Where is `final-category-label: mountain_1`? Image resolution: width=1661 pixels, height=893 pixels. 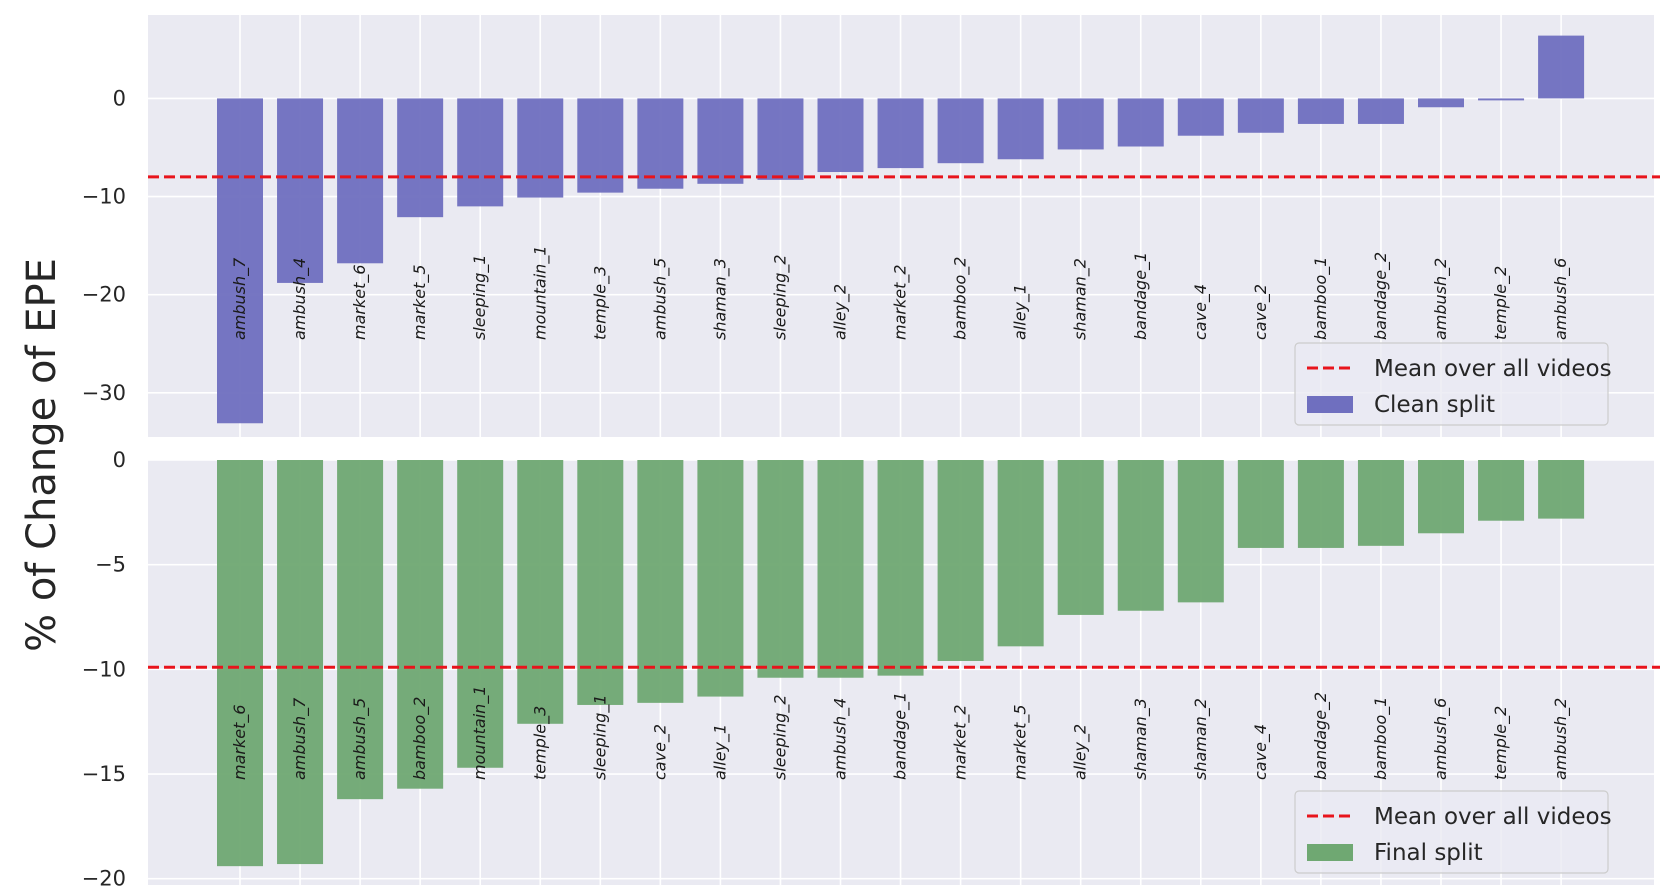
final-category-label: mountain_1 is located at coordinates (480, 733).